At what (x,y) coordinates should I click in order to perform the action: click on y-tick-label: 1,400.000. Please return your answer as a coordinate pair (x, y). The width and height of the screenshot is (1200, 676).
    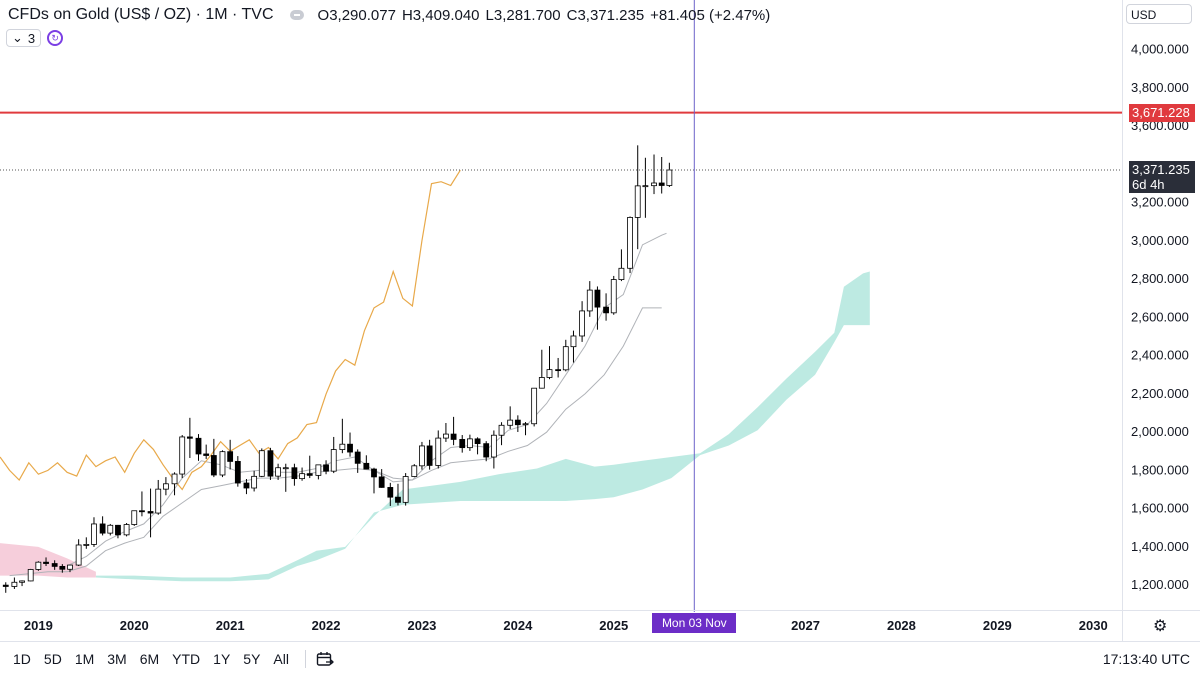
    Looking at the image, I should click on (1160, 546).